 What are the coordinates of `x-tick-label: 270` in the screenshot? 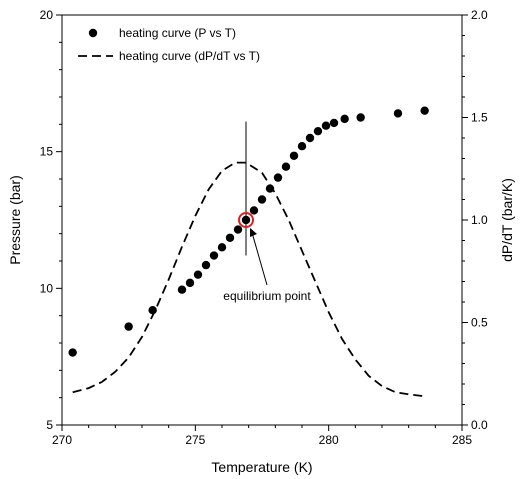 It's located at (62, 440).